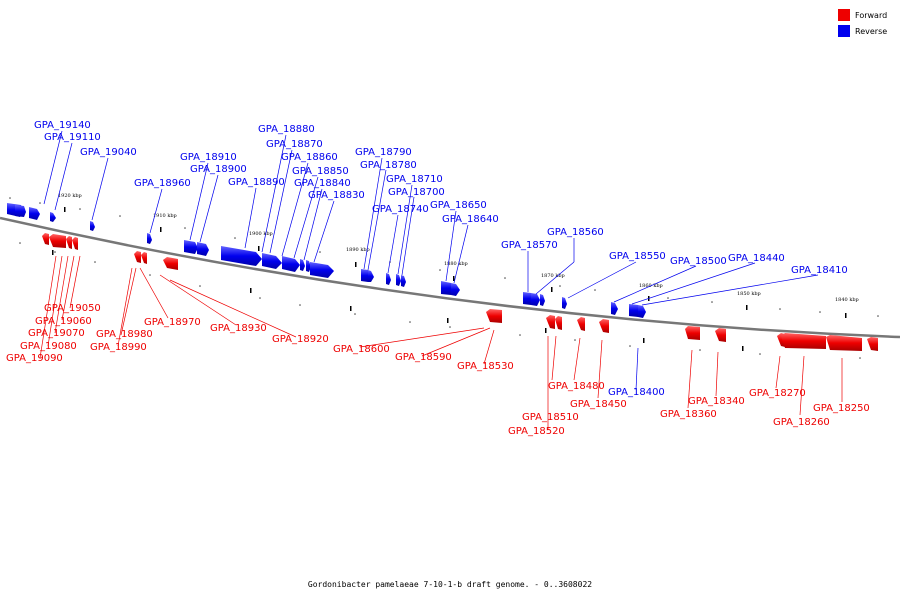 The image size is (900, 600). Describe the element at coordinates (70, 196) in the screenshot. I see `tick-label: 1920 kbp` at that location.